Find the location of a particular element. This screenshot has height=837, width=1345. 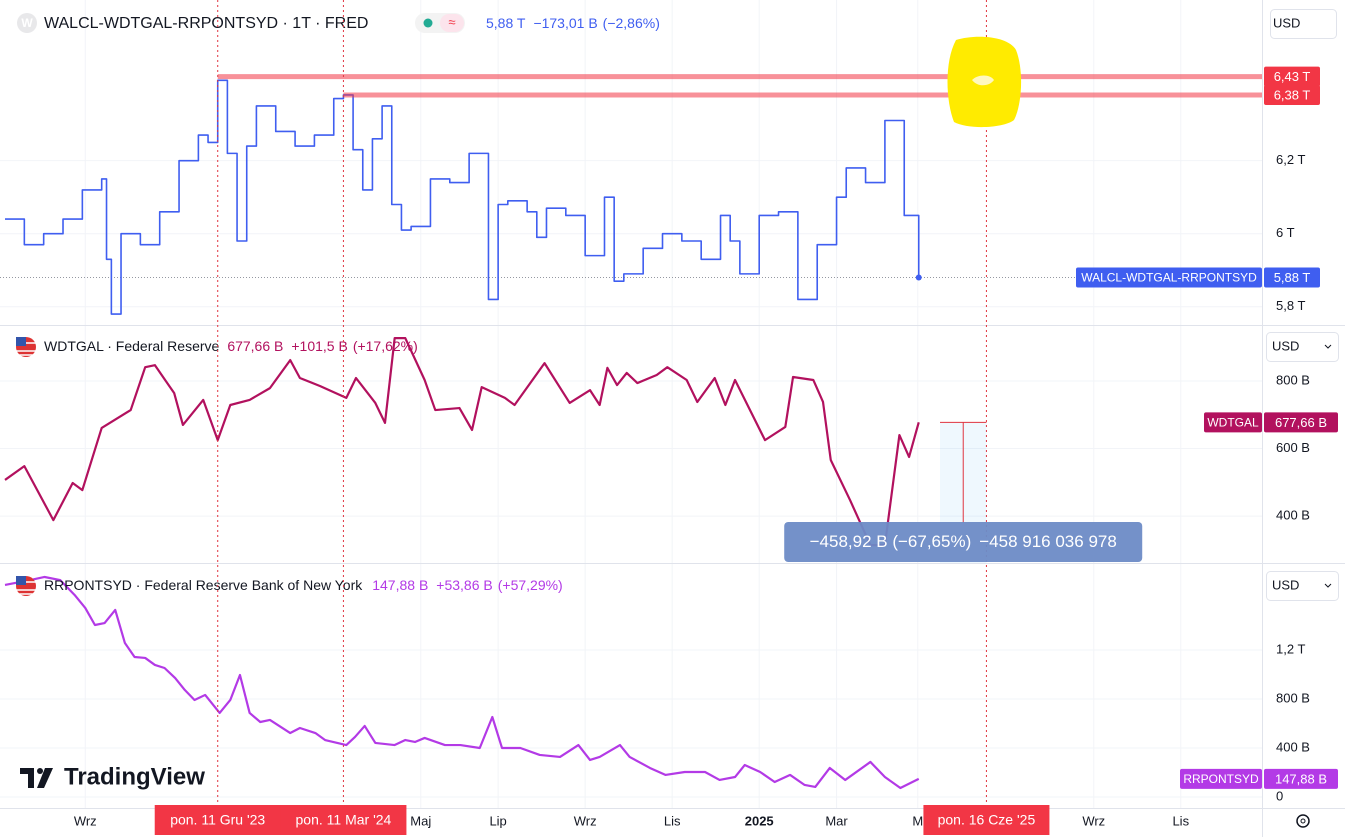

price-tag-label: 5,88 T is located at coordinates (1292, 277).